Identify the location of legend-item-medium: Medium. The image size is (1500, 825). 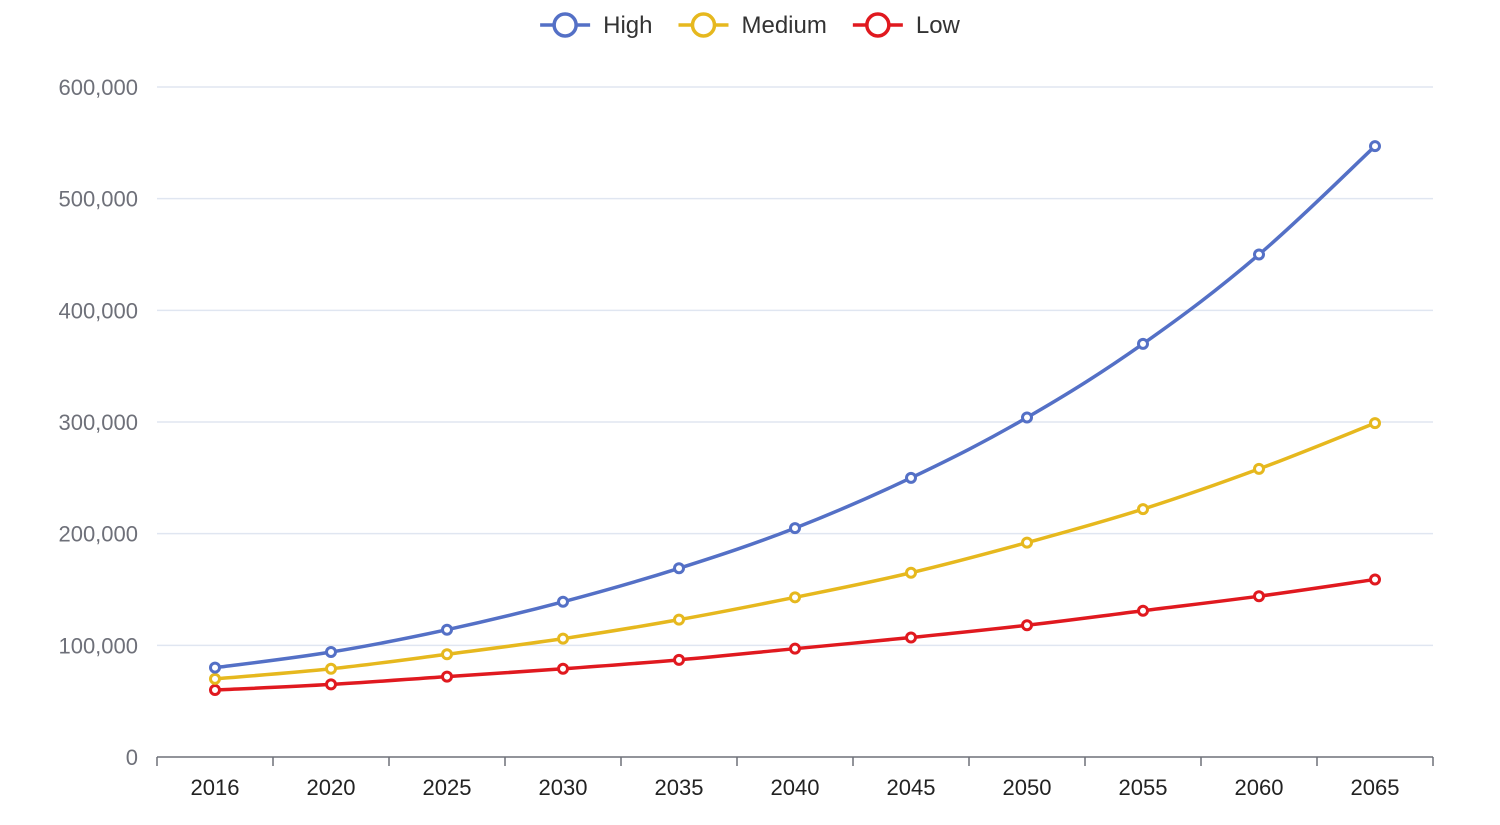
(752, 25).